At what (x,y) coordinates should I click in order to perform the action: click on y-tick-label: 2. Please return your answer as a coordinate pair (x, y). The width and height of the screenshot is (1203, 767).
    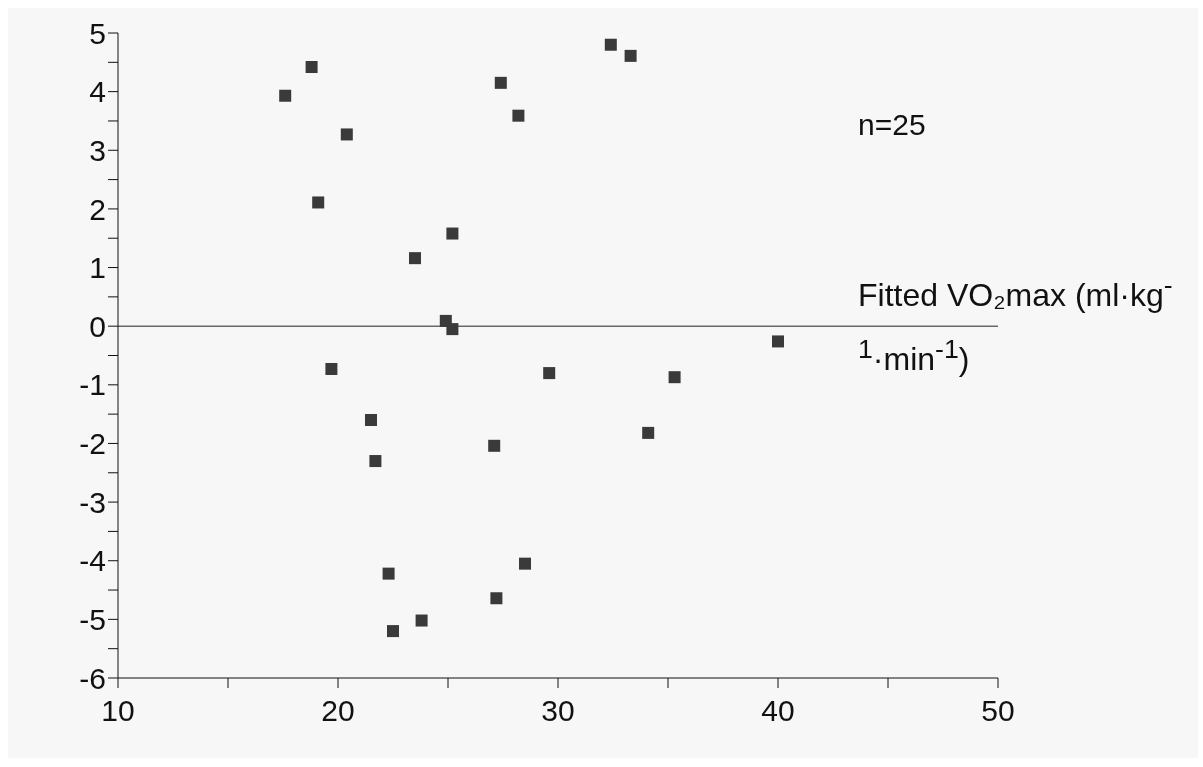
    Looking at the image, I should click on (97, 209).